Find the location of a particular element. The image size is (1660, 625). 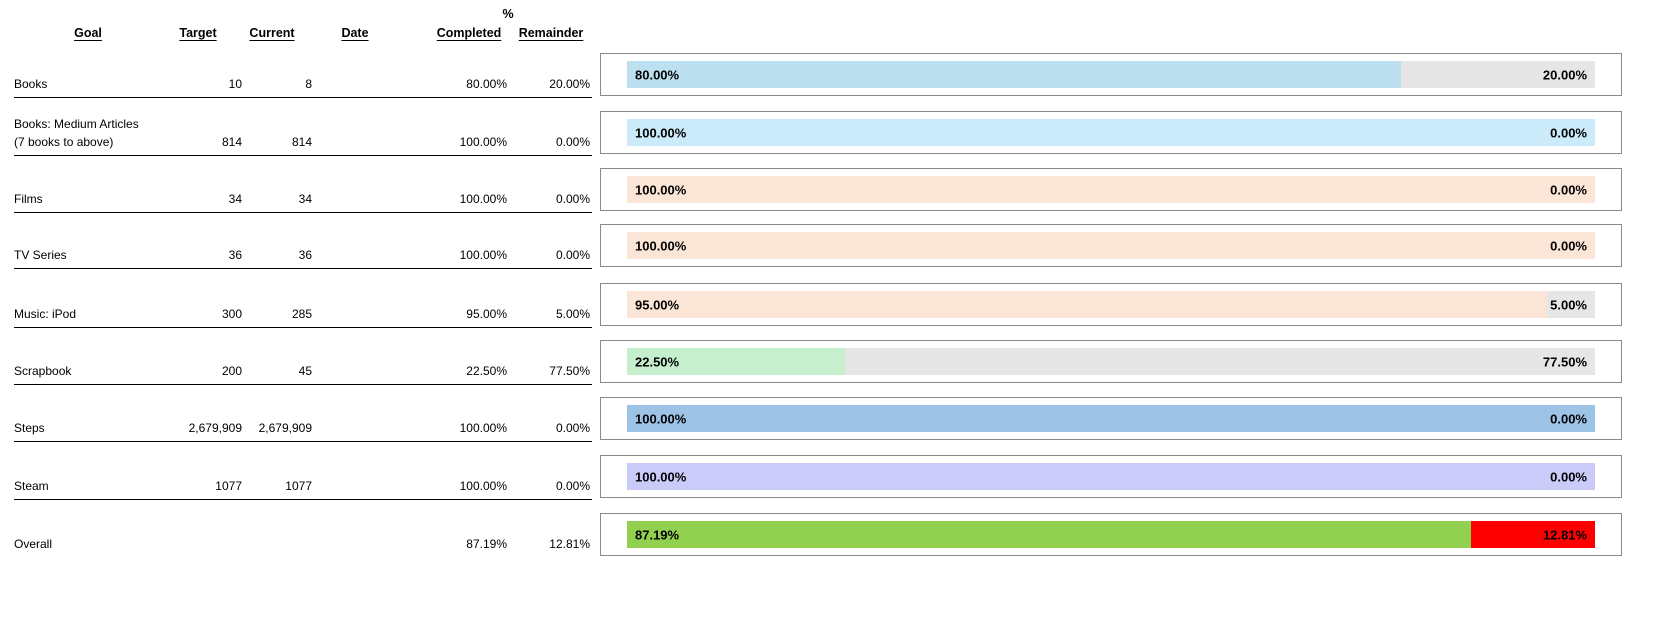

table-row: Overall 87.19% 12.81% is located at coordinates (303, 535).